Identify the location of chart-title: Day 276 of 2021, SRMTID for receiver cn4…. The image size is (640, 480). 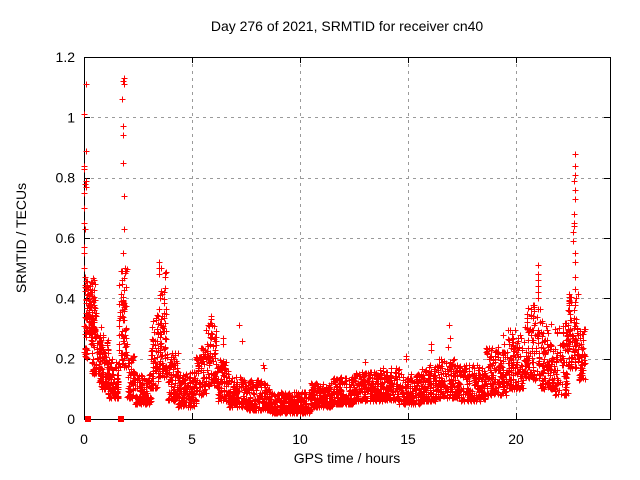
(347, 26).